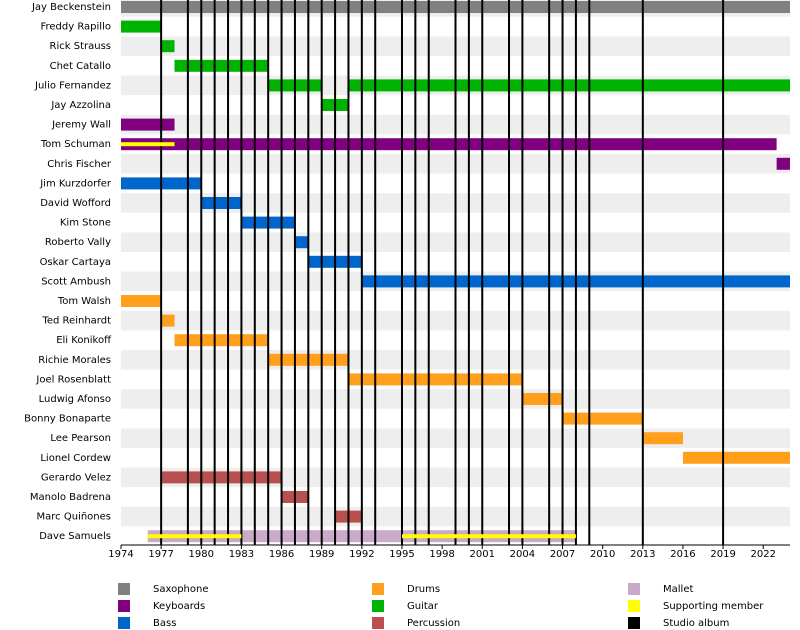  What do you see at coordinates (75, 27) in the screenshot?
I see `member-label: Freddy Rapillo` at bounding box center [75, 27].